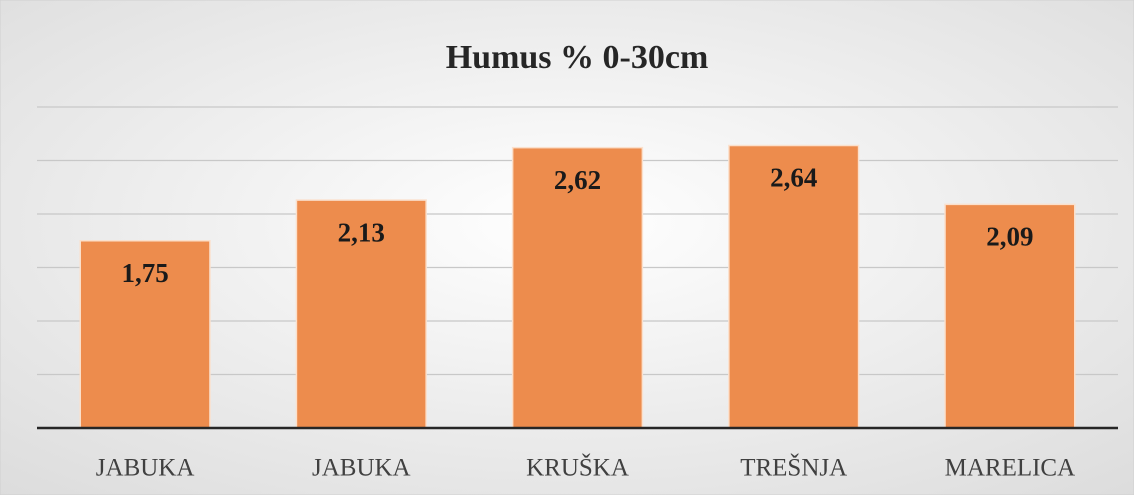 Image resolution: width=1134 pixels, height=495 pixels. Describe the element at coordinates (577, 180) in the screenshot. I see `value-label: 2,62` at that location.